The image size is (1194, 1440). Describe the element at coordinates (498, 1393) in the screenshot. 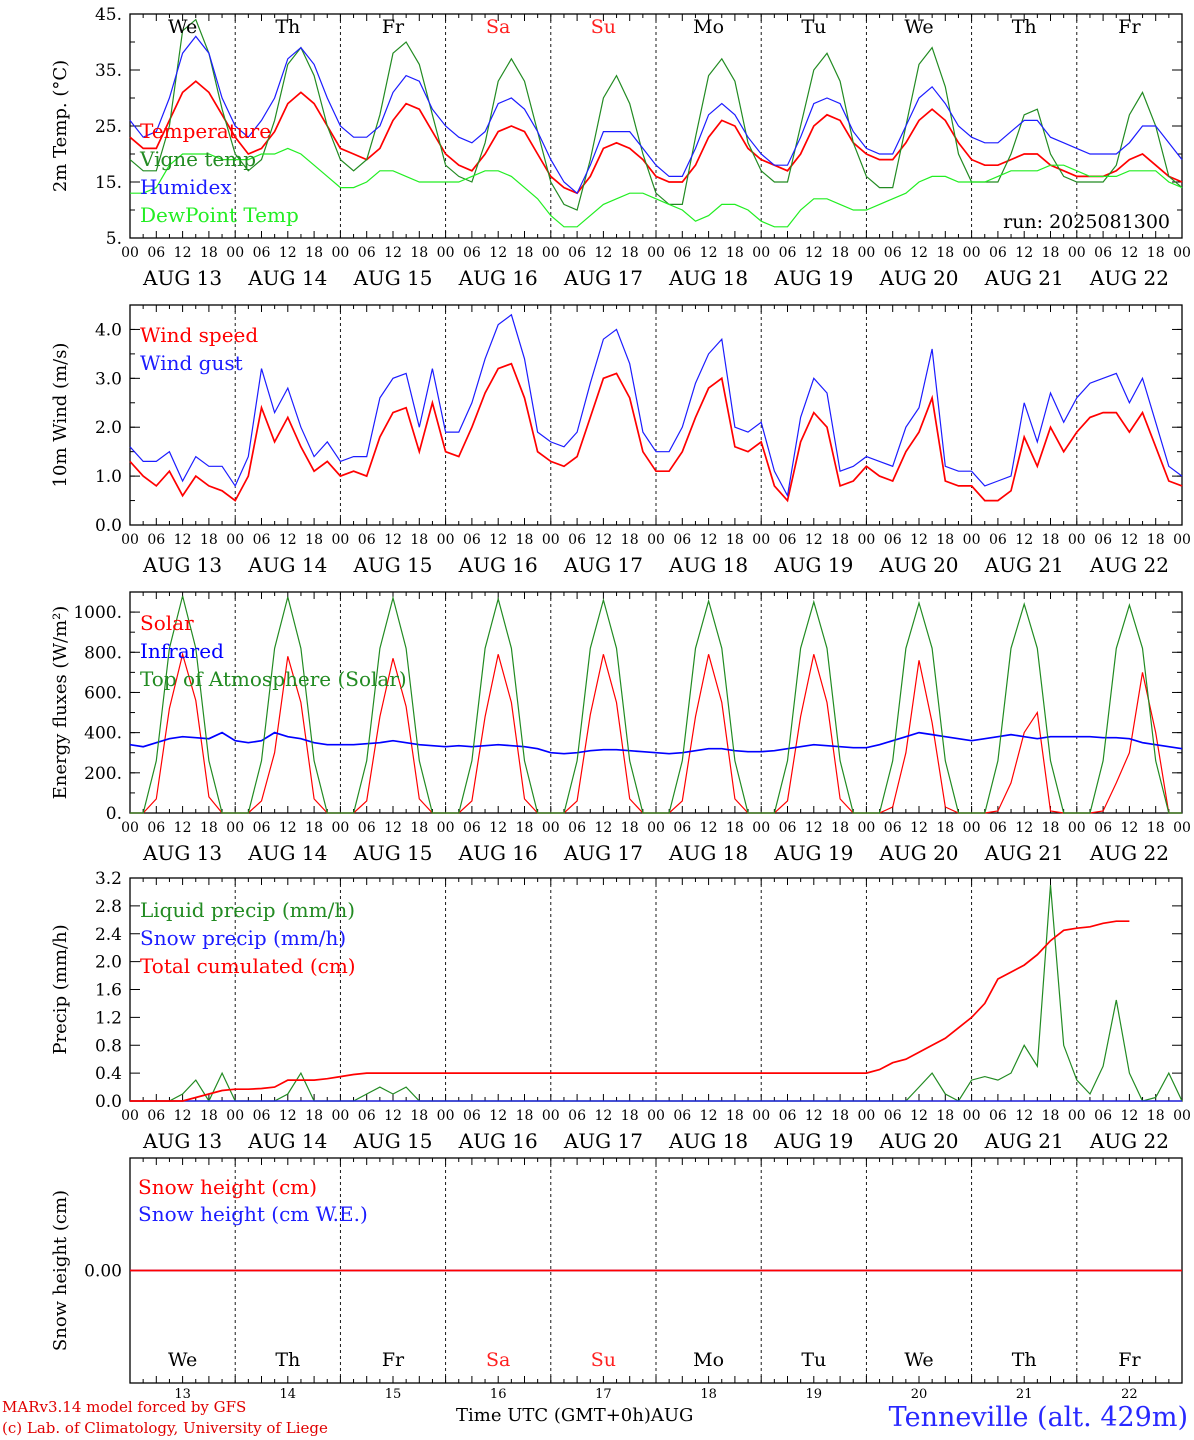

I see `day-number: 16` at that location.